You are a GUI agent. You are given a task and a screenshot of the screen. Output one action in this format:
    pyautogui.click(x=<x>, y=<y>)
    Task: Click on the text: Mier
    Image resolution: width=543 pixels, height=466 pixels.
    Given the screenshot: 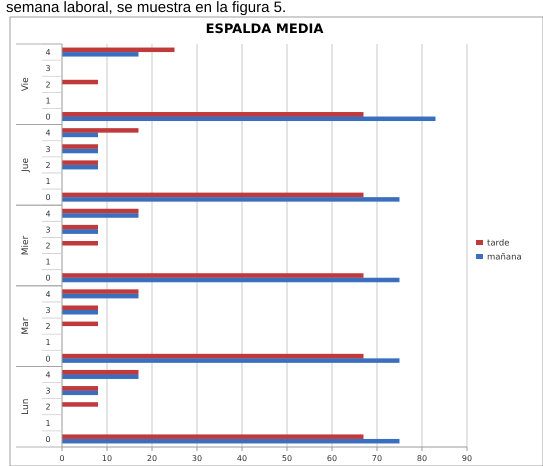 What is the action you would take?
    pyautogui.click(x=26, y=245)
    